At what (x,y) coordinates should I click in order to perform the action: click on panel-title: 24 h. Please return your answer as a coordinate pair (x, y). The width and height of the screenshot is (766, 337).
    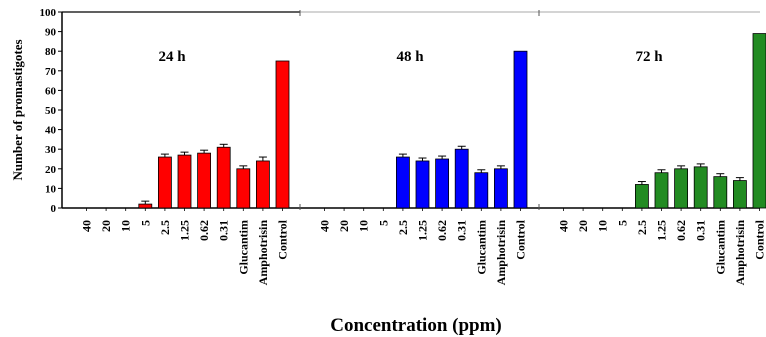
    Looking at the image, I should click on (172, 57).